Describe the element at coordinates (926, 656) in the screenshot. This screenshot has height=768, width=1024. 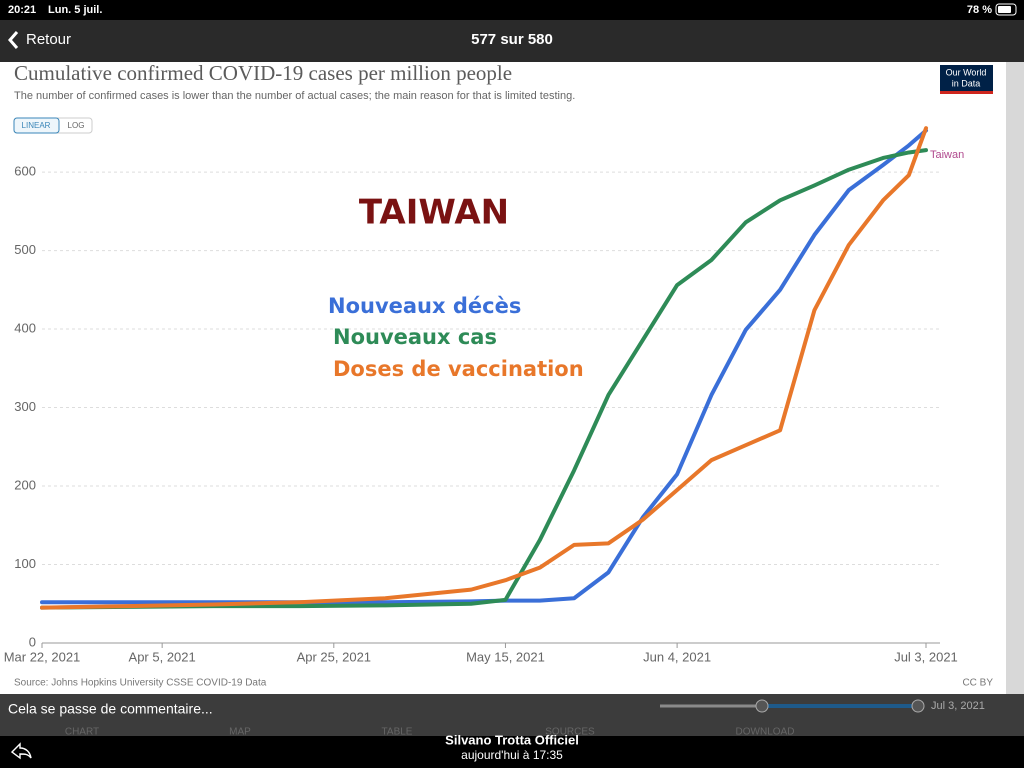
I see `x-tick-label: Jul 3, 2021` at that location.